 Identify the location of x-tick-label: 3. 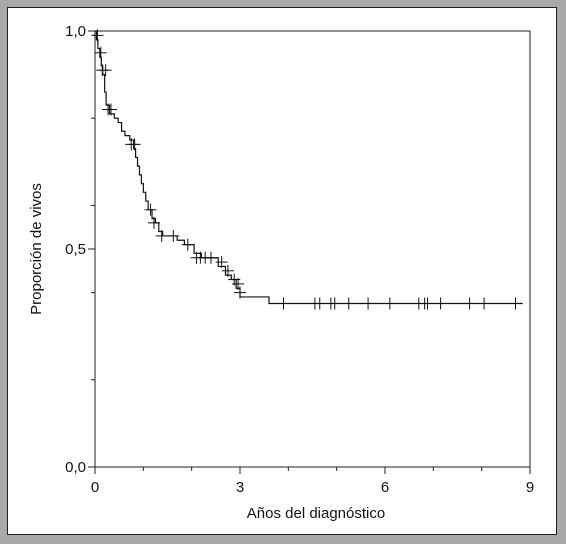
(240, 487).